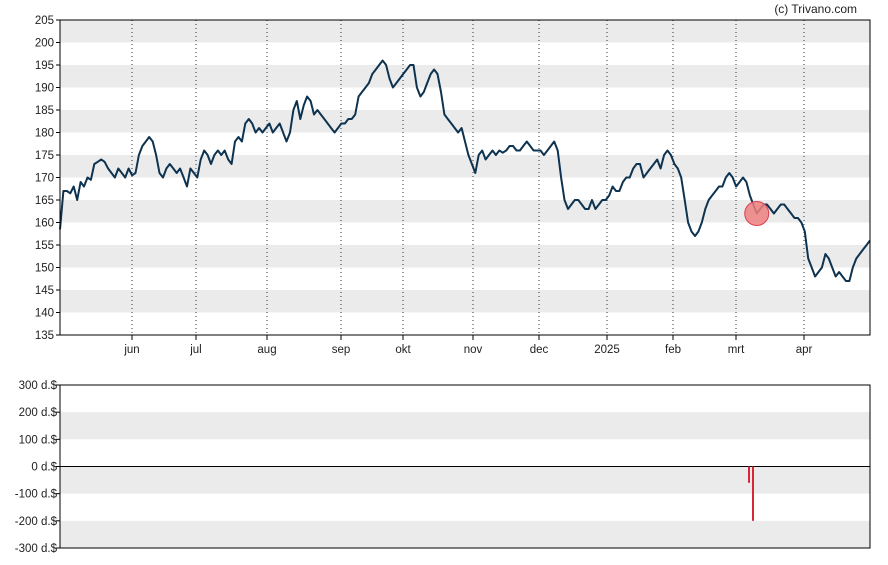 The height and width of the screenshot is (565, 888). What do you see at coordinates (38, 440) in the screenshot?
I see `insider-y-tick-label: 100 d.$` at bounding box center [38, 440].